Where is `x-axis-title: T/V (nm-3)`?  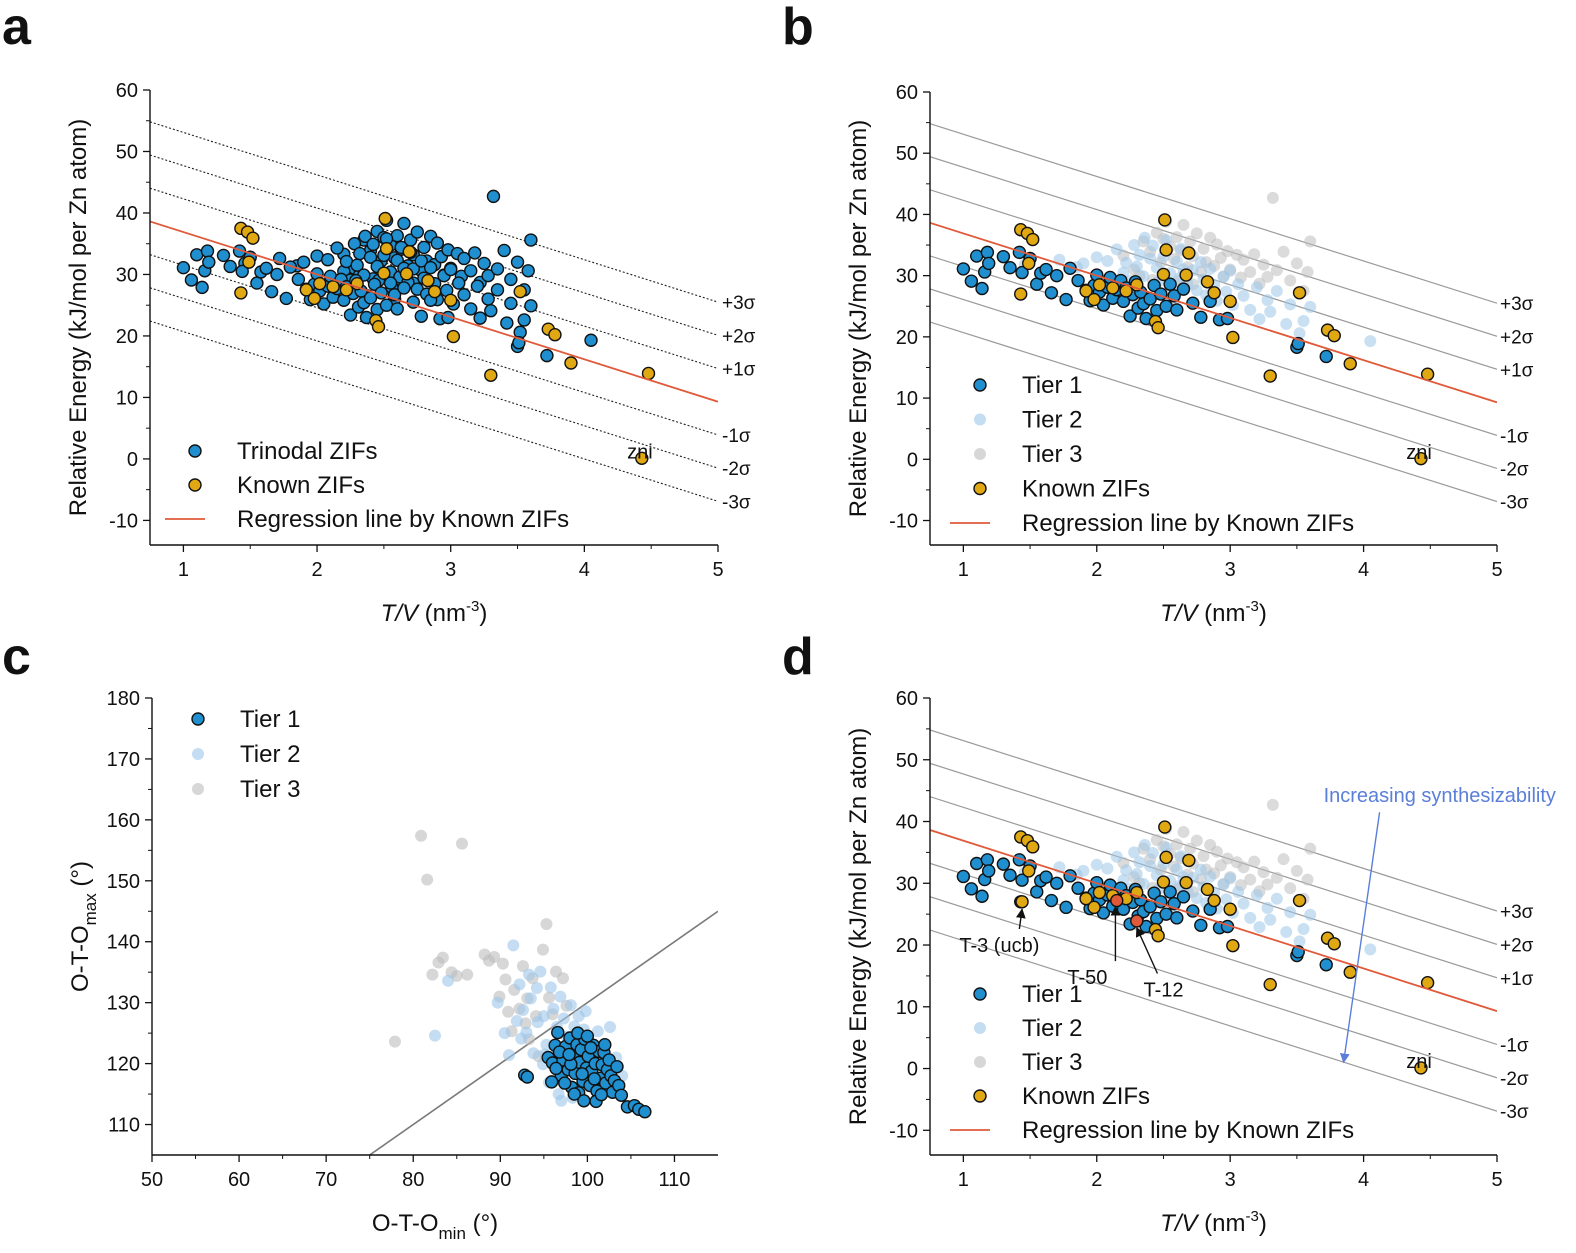 x-axis-title: T/V (nm-3) is located at coordinates (434, 612).